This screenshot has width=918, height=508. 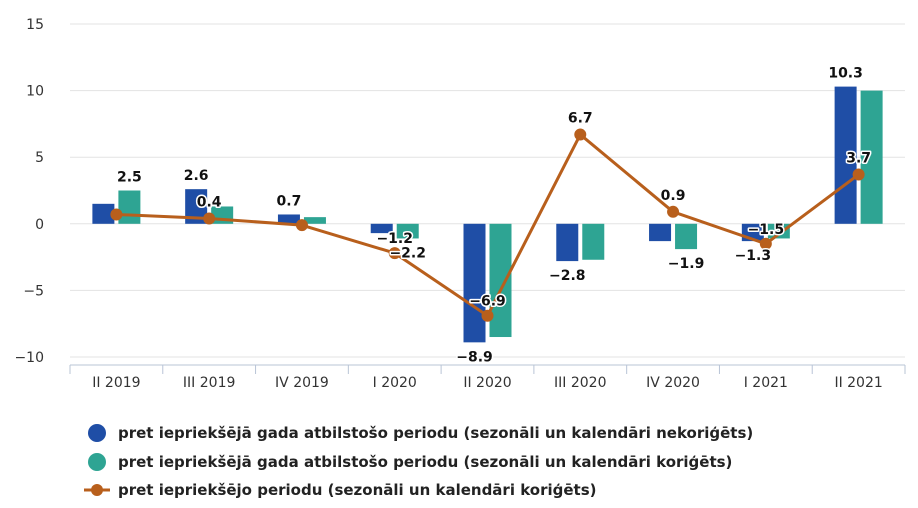 I want to click on y-axis: −10 −5 0 5 10 15, so click(x=29, y=191).